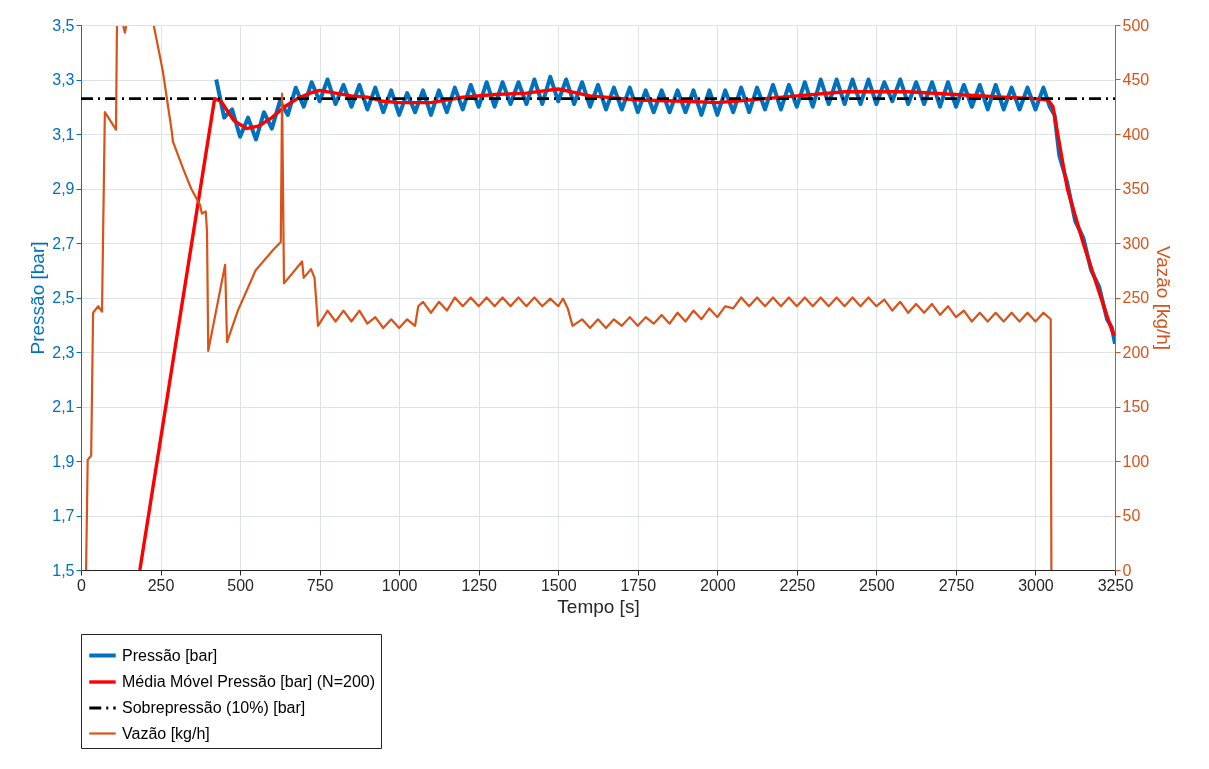 The image size is (1209, 769). What do you see at coordinates (558, 585) in the screenshot?
I see `x-tick-label: 1500` at bounding box center [558, 585].